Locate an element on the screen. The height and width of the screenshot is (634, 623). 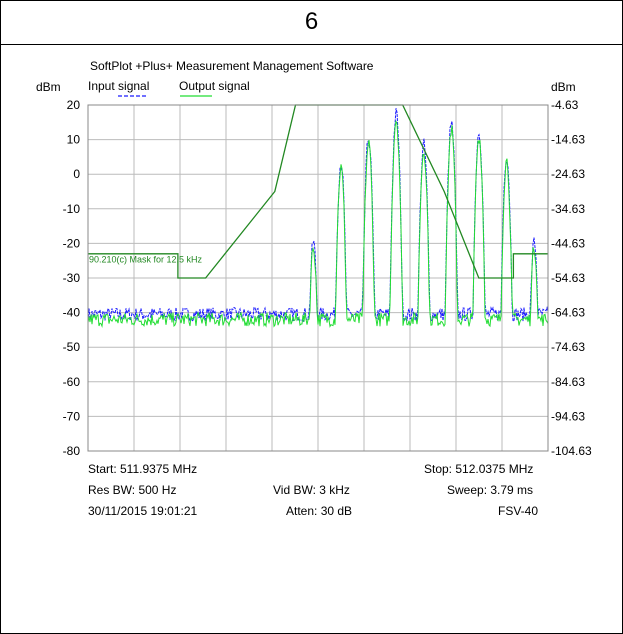
y2-tick-label: -94.63 is located at coordinates (568, 416).